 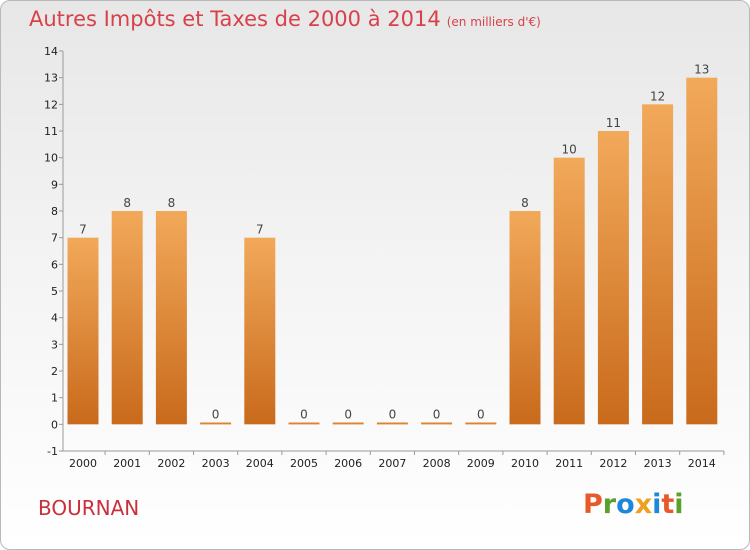 What do you see at coordinates (392, 463) in the screenshot?
I see `x-tick-label: 2007` at bounding box center [392, 463].